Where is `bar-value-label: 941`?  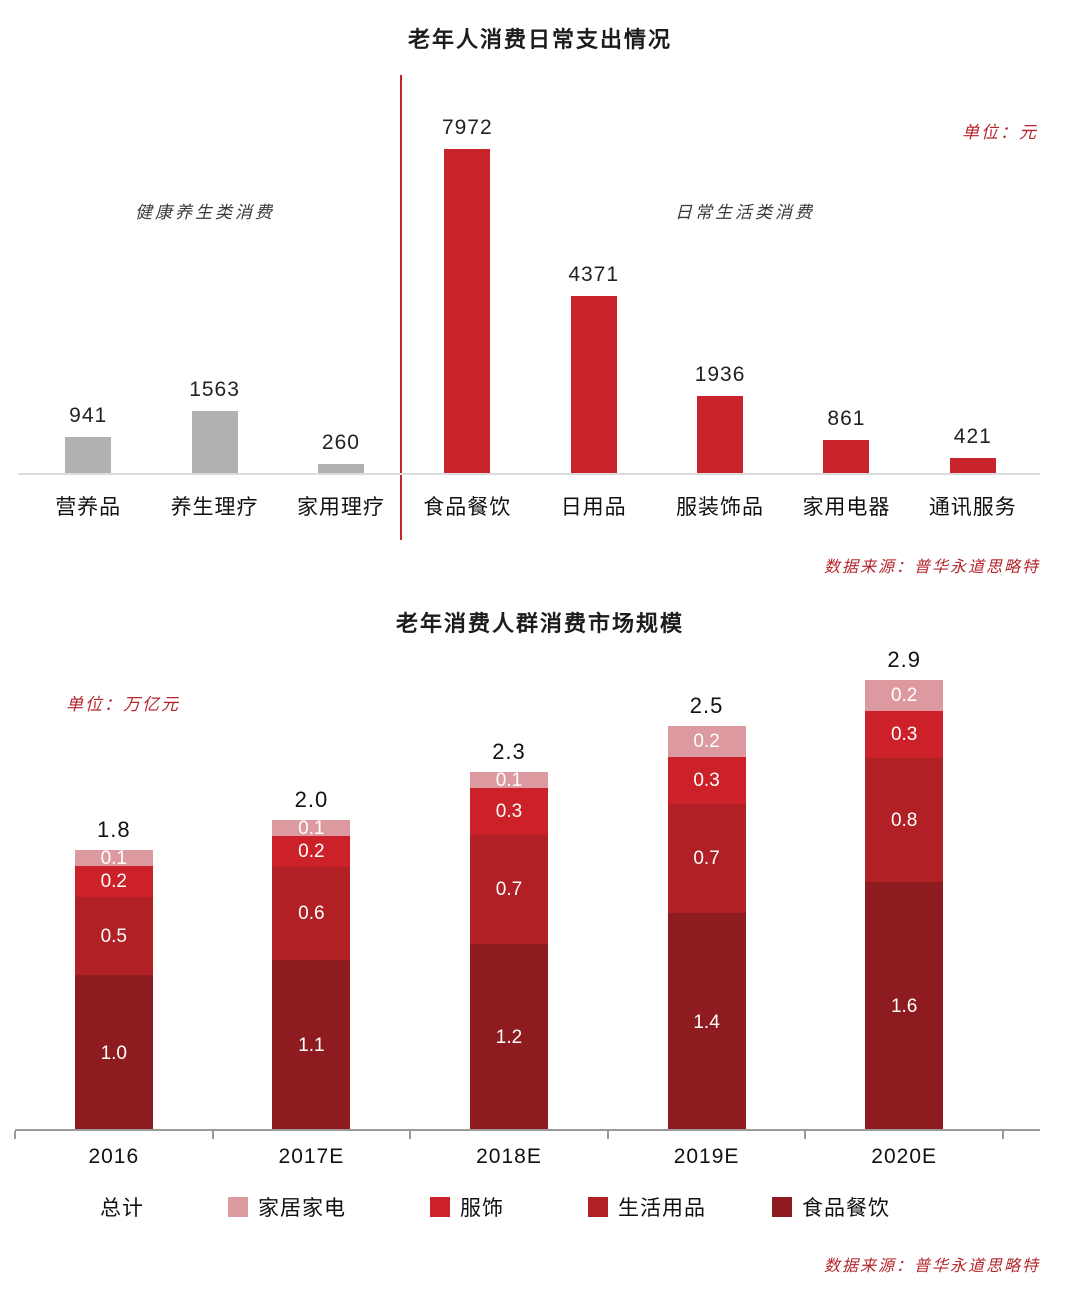
bar-value-label: 941 is located at coordinates (88, 415).